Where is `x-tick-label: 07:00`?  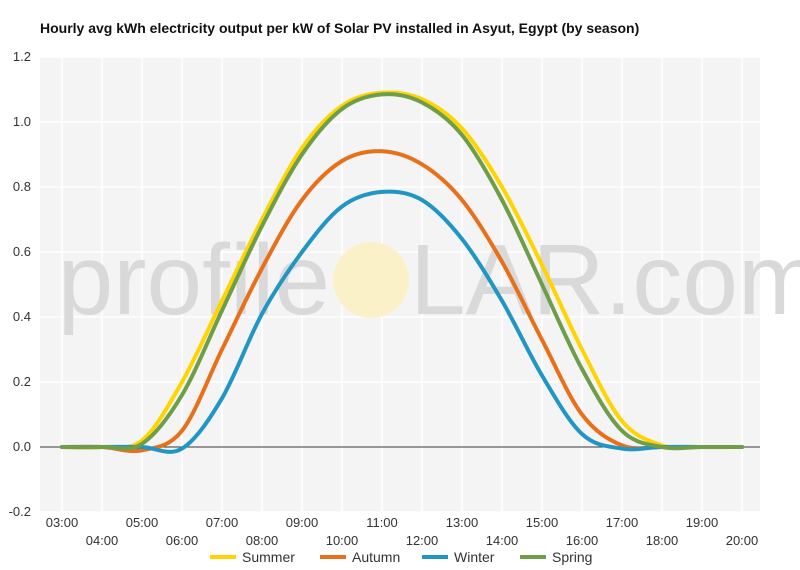 x-tick-label: 07:00 is located at coordinates (222, 522).